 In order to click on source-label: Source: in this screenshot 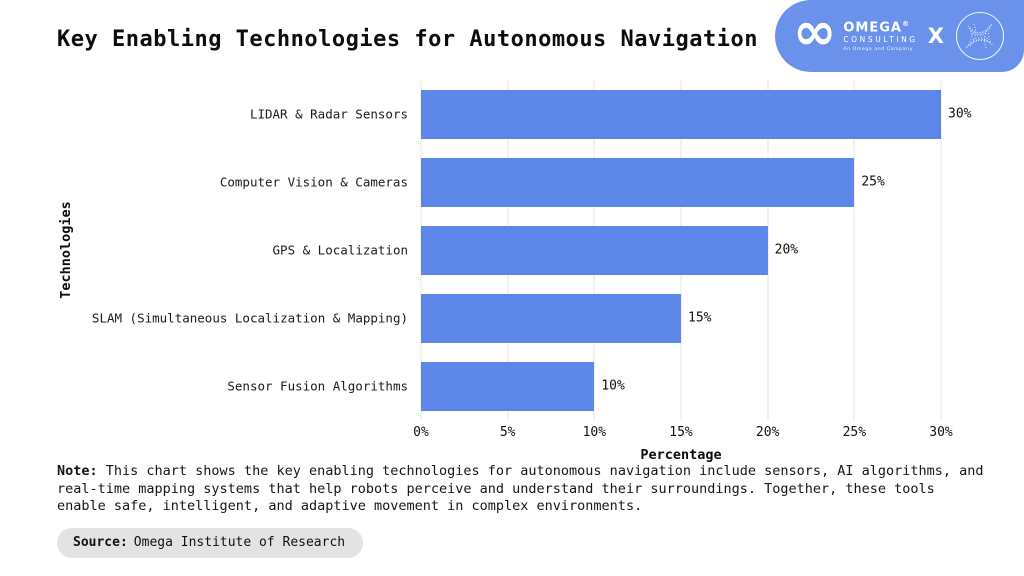, I will do `click(100, 542)`.